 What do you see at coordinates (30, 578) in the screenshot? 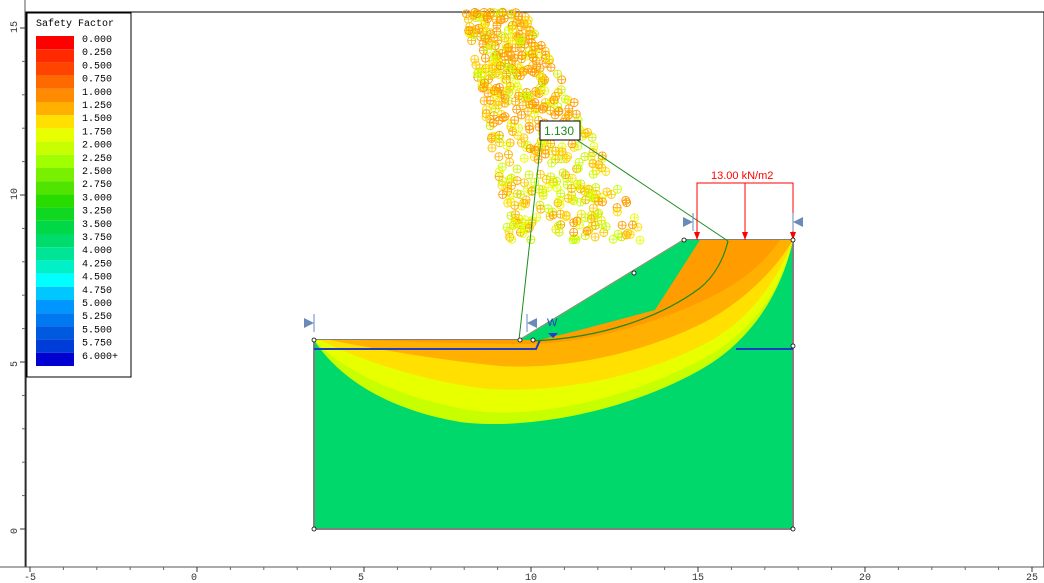
I see `x-tick-label: -5` at bounding box center [30, 578].